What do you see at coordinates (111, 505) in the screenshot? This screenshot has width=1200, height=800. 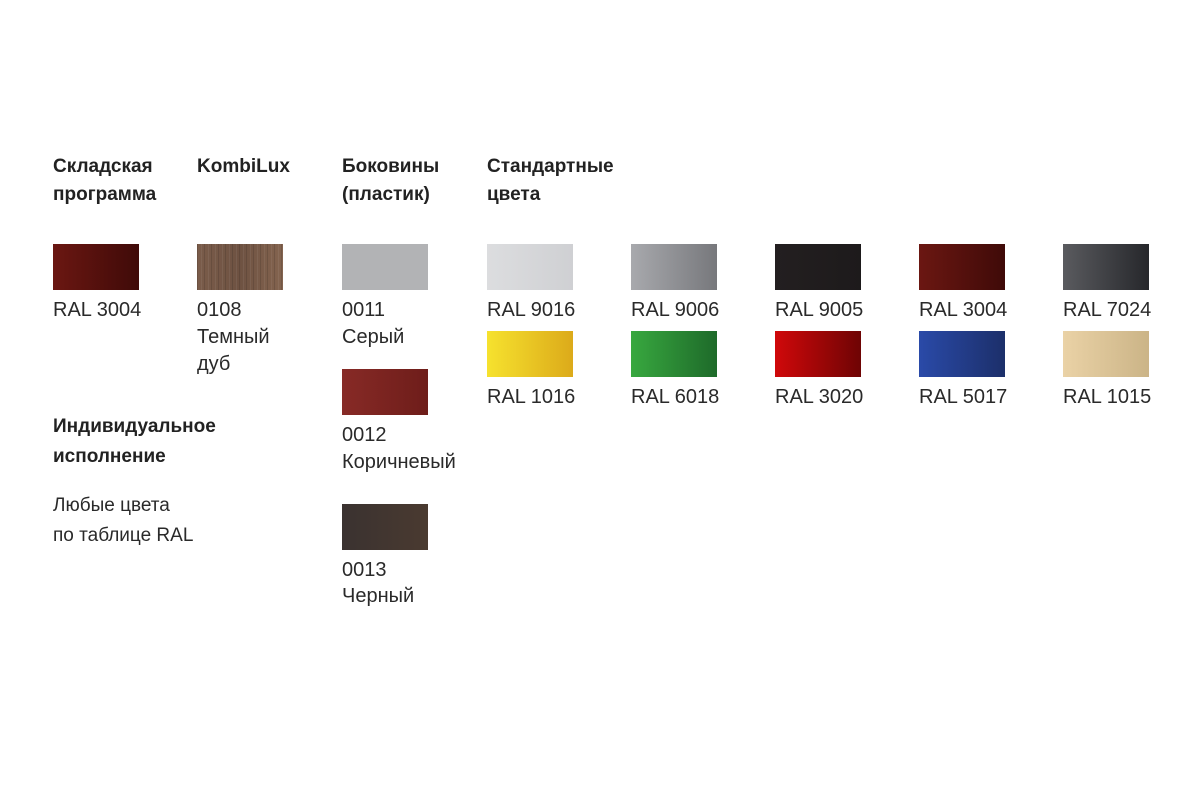 I see `individual-text-line1: Любые цвета` at bounding box center [111, 505].